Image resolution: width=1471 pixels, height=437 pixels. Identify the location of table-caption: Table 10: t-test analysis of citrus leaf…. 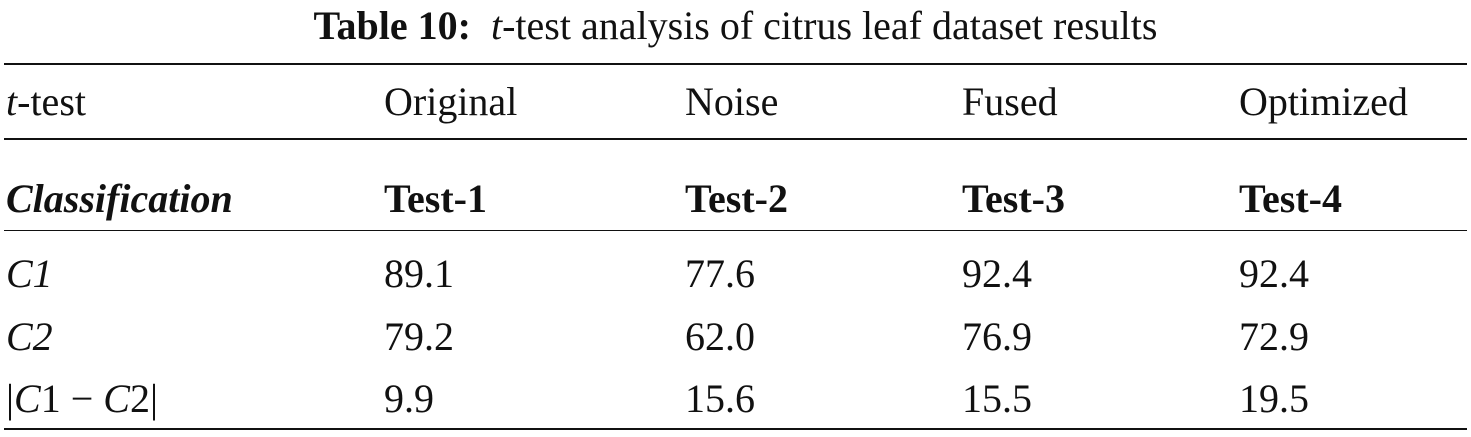
(735, 26).